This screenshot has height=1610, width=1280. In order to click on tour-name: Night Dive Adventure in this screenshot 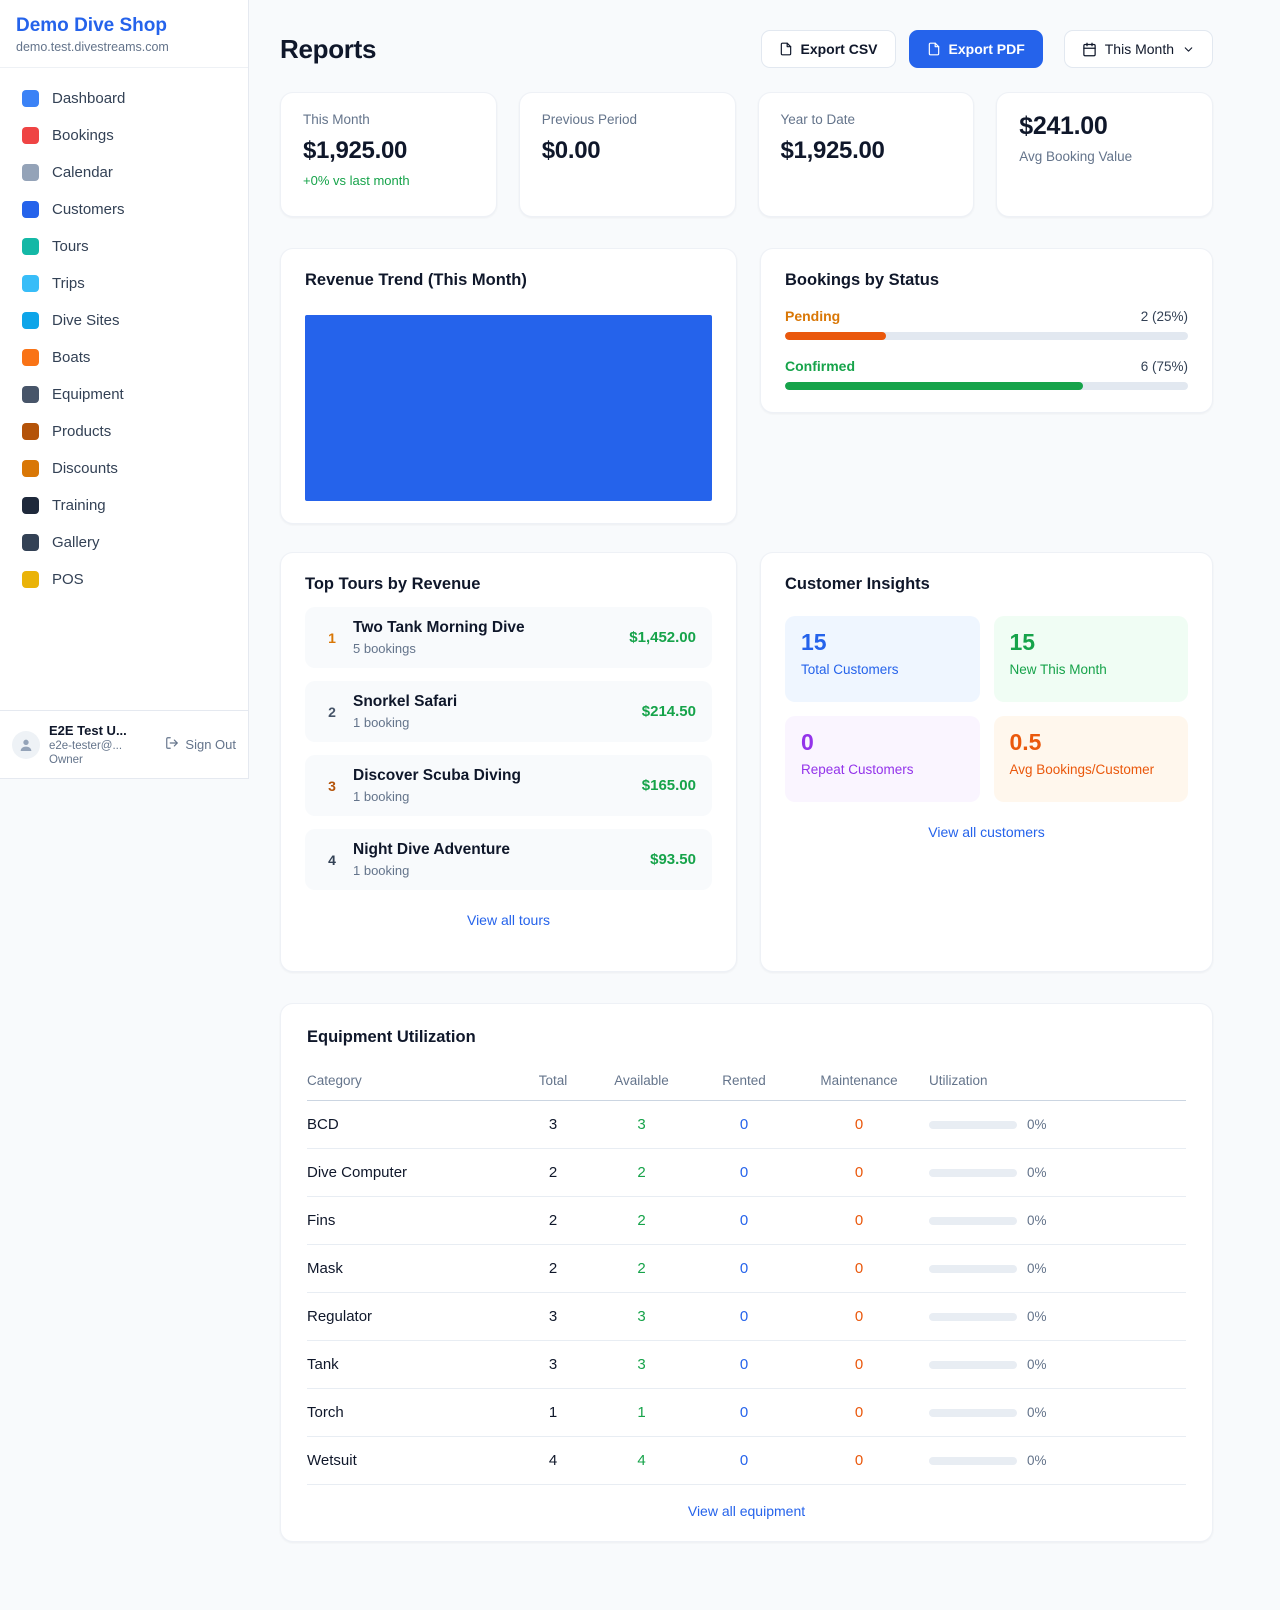, I will do `click(432, 849)`.